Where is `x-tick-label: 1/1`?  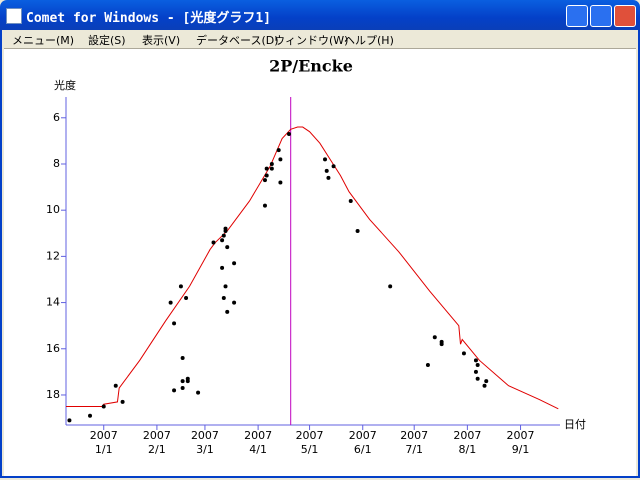 x-tick-label: 1/1 is located at coordinates (104, 449).